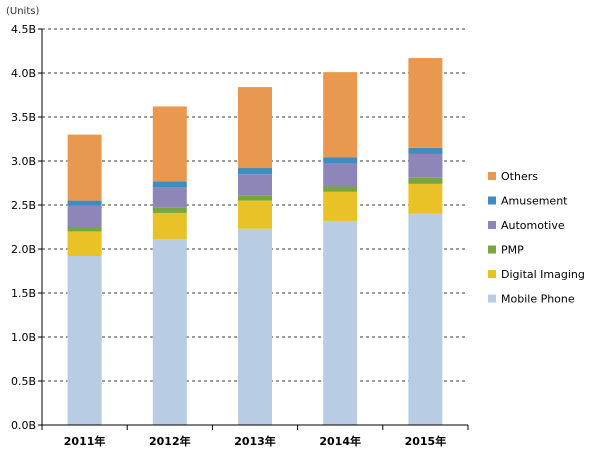 This screenshot has width=589, height=459. I want to click on y-tick-label: 1.0B, so click(23, 337).